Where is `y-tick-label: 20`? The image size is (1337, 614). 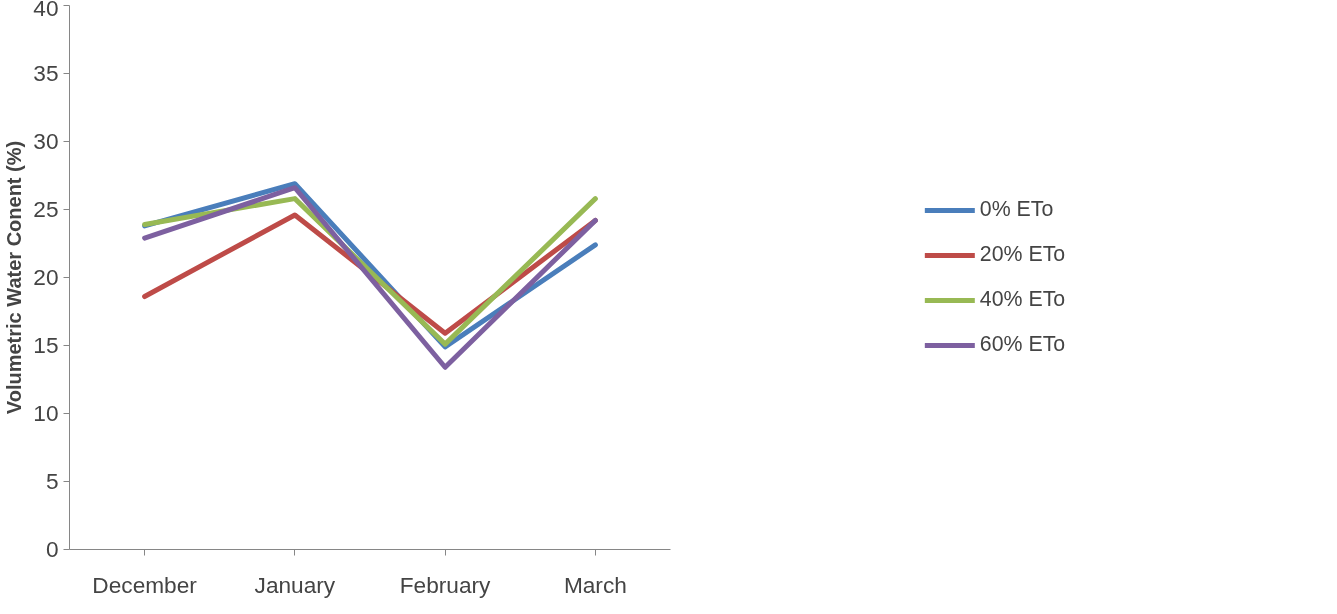
y-tick-label: 20 is located at coordinates (46, 277).